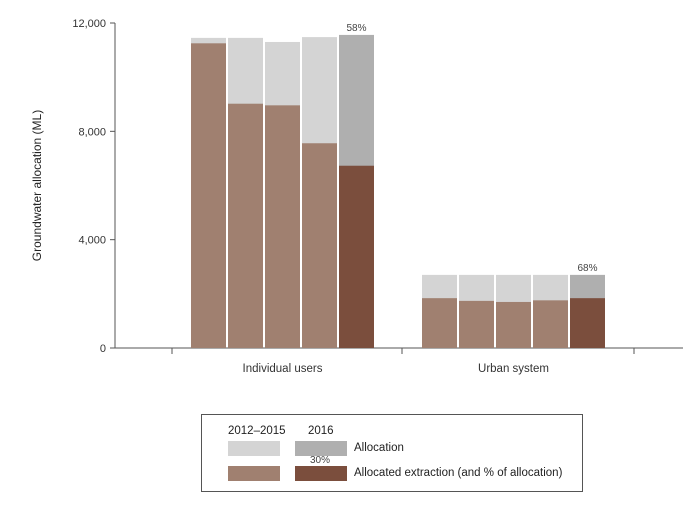  I want to click on legend-label-allocation: Allocation, so click(379, 448).